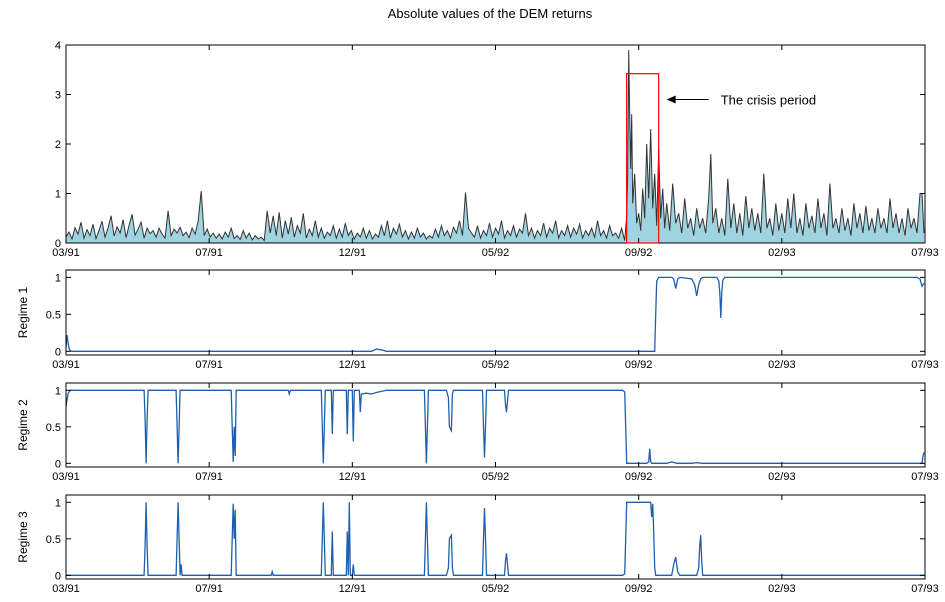  I want to click on y-tick-label: 4, so click(58, 46).